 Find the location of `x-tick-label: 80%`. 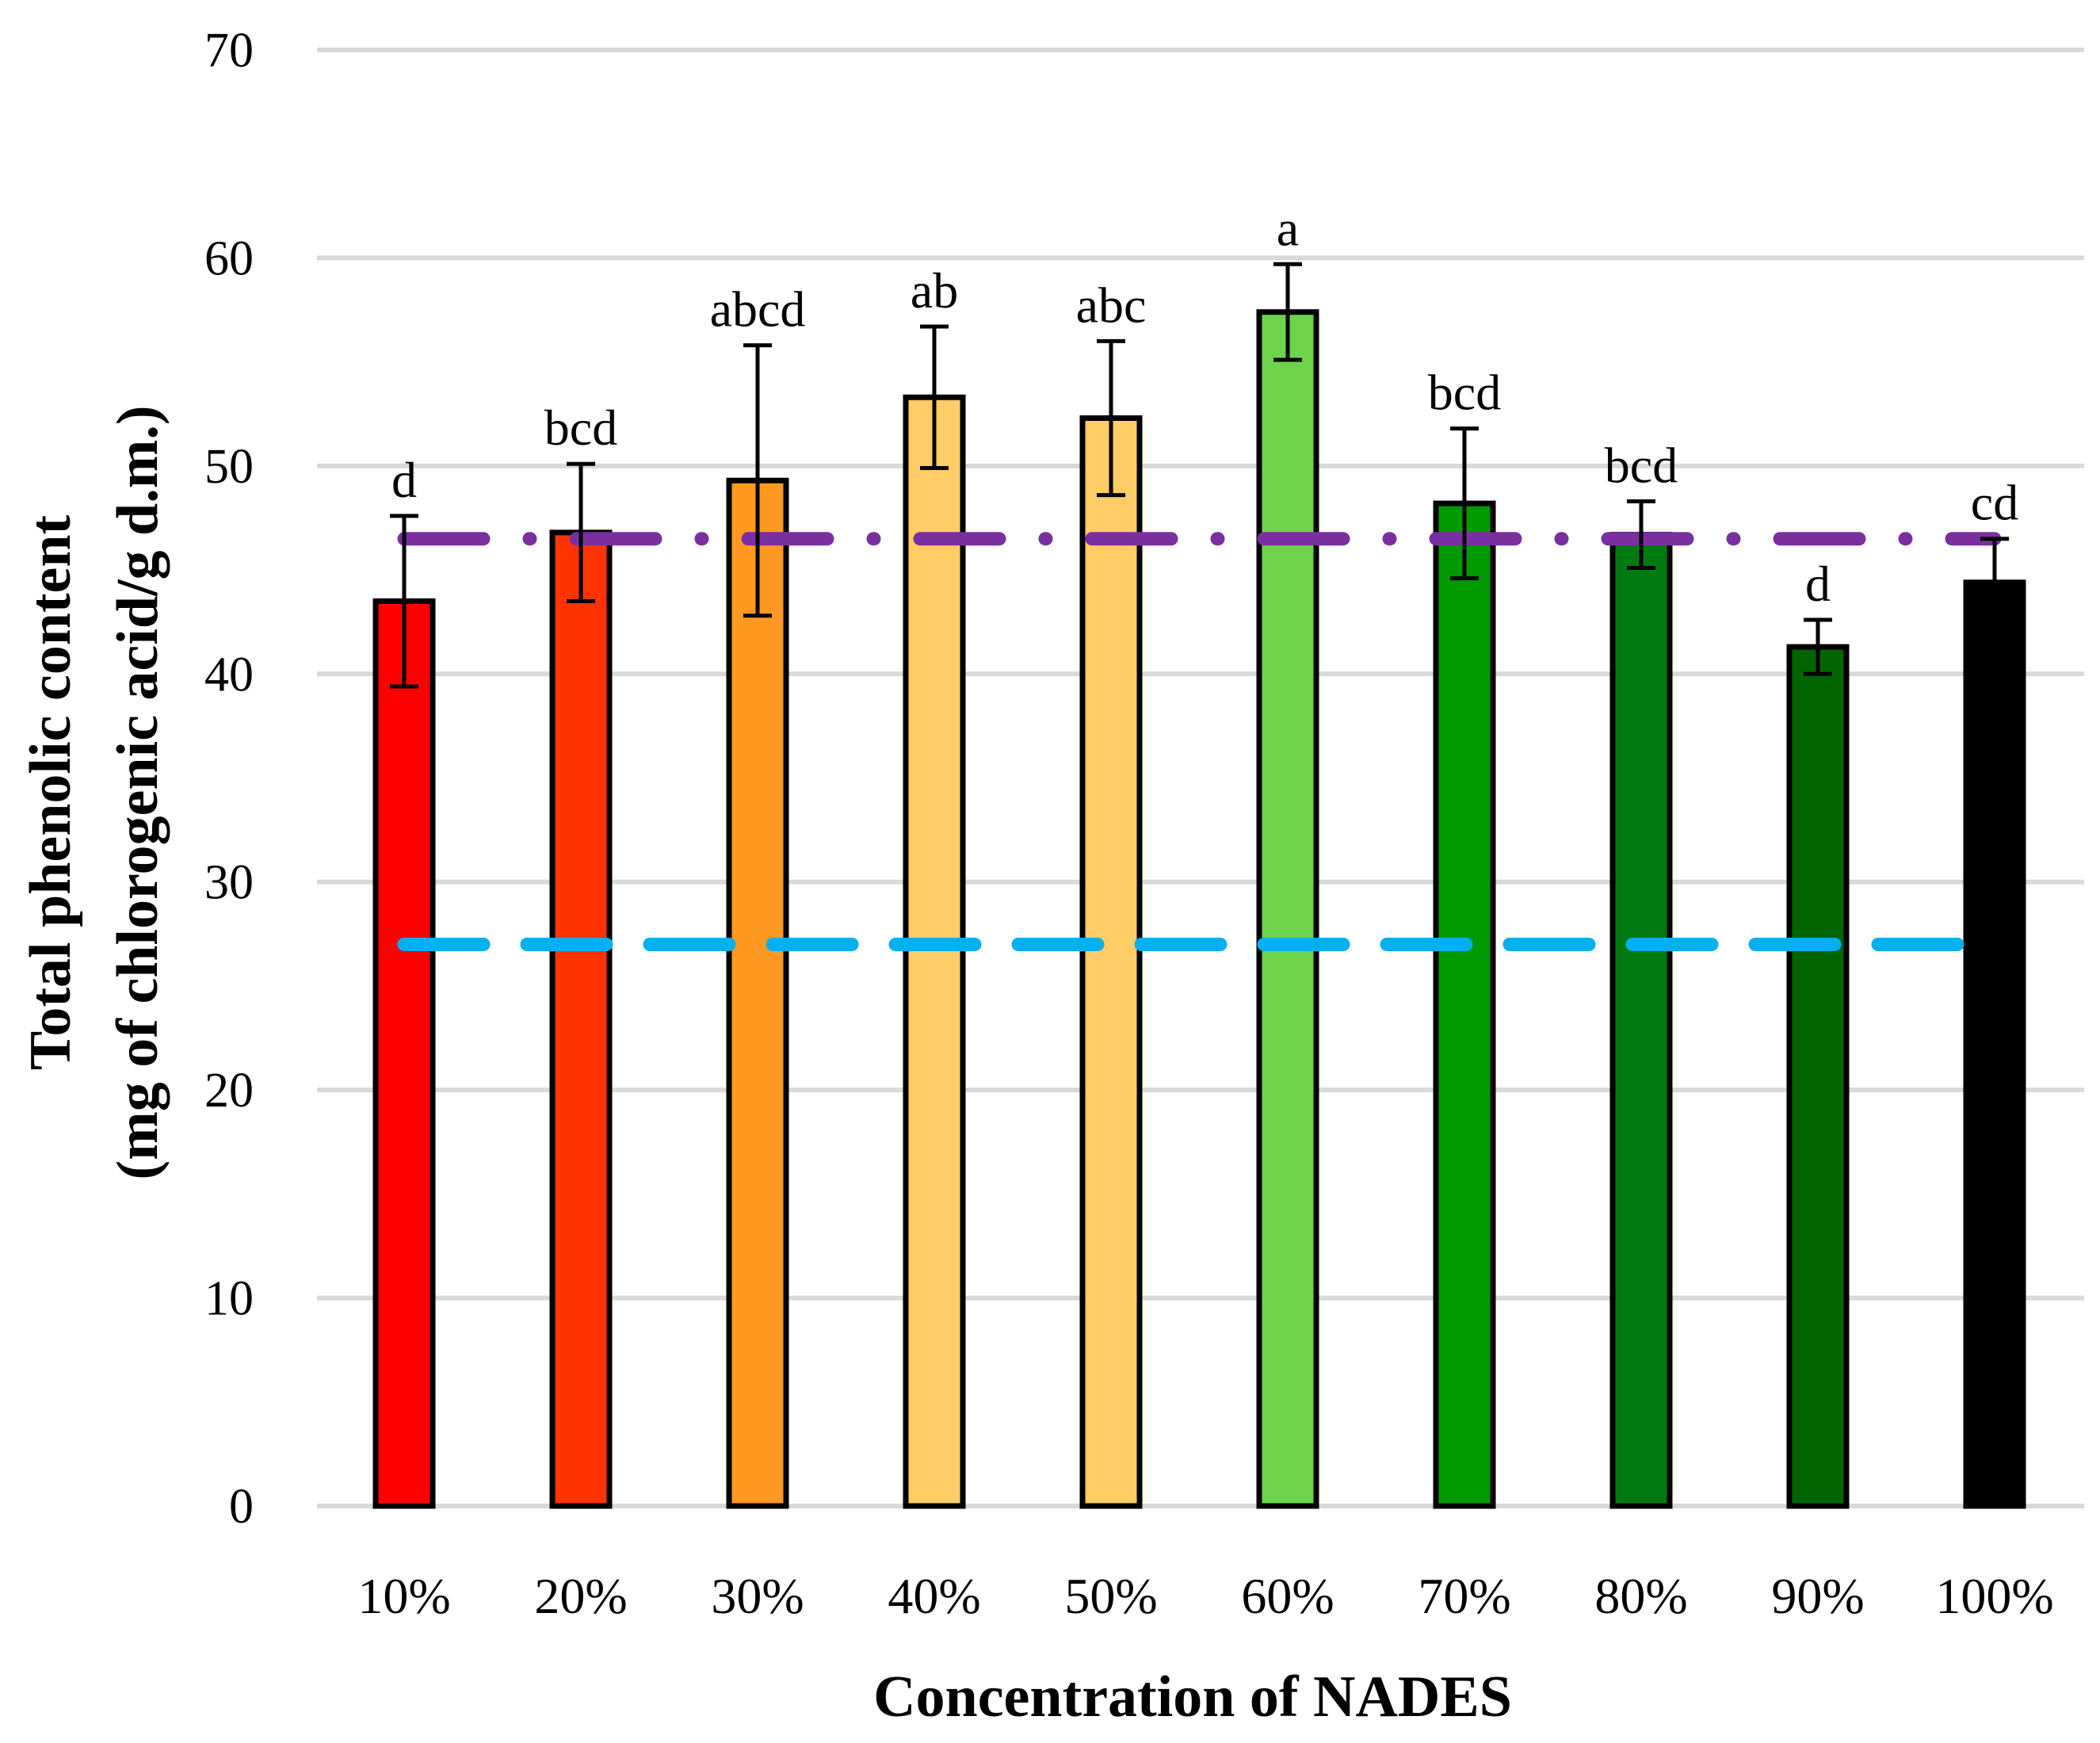

x-tick-label: 80% is located at coordinates (1640, 1596).